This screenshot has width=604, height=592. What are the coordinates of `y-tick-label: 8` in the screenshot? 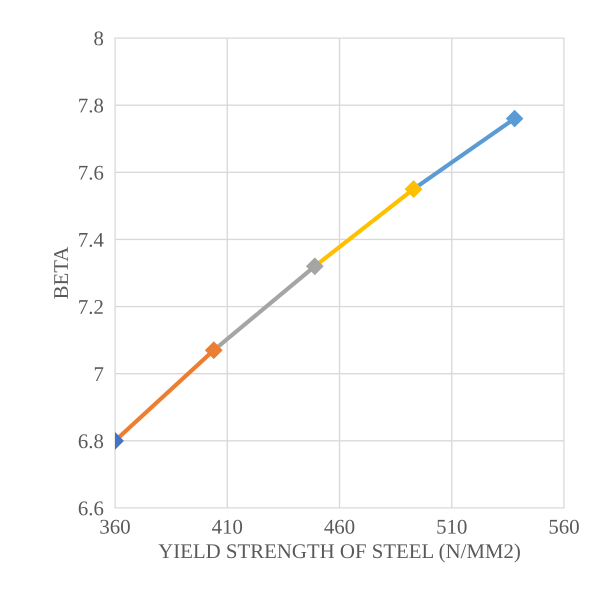 It's located at (99, 38).